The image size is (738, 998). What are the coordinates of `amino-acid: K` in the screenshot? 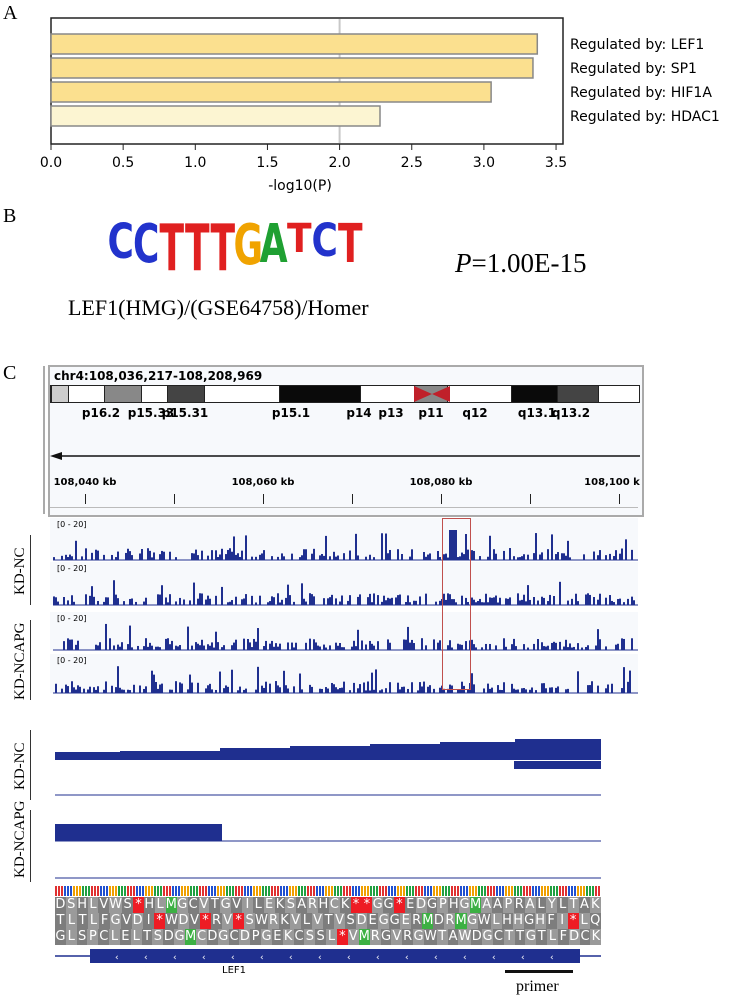 It's located at (285, 921).